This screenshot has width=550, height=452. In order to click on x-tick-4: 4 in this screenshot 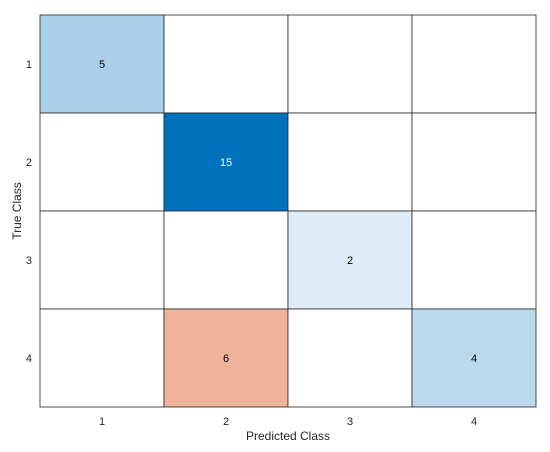, I will do `click(474, 422)`.